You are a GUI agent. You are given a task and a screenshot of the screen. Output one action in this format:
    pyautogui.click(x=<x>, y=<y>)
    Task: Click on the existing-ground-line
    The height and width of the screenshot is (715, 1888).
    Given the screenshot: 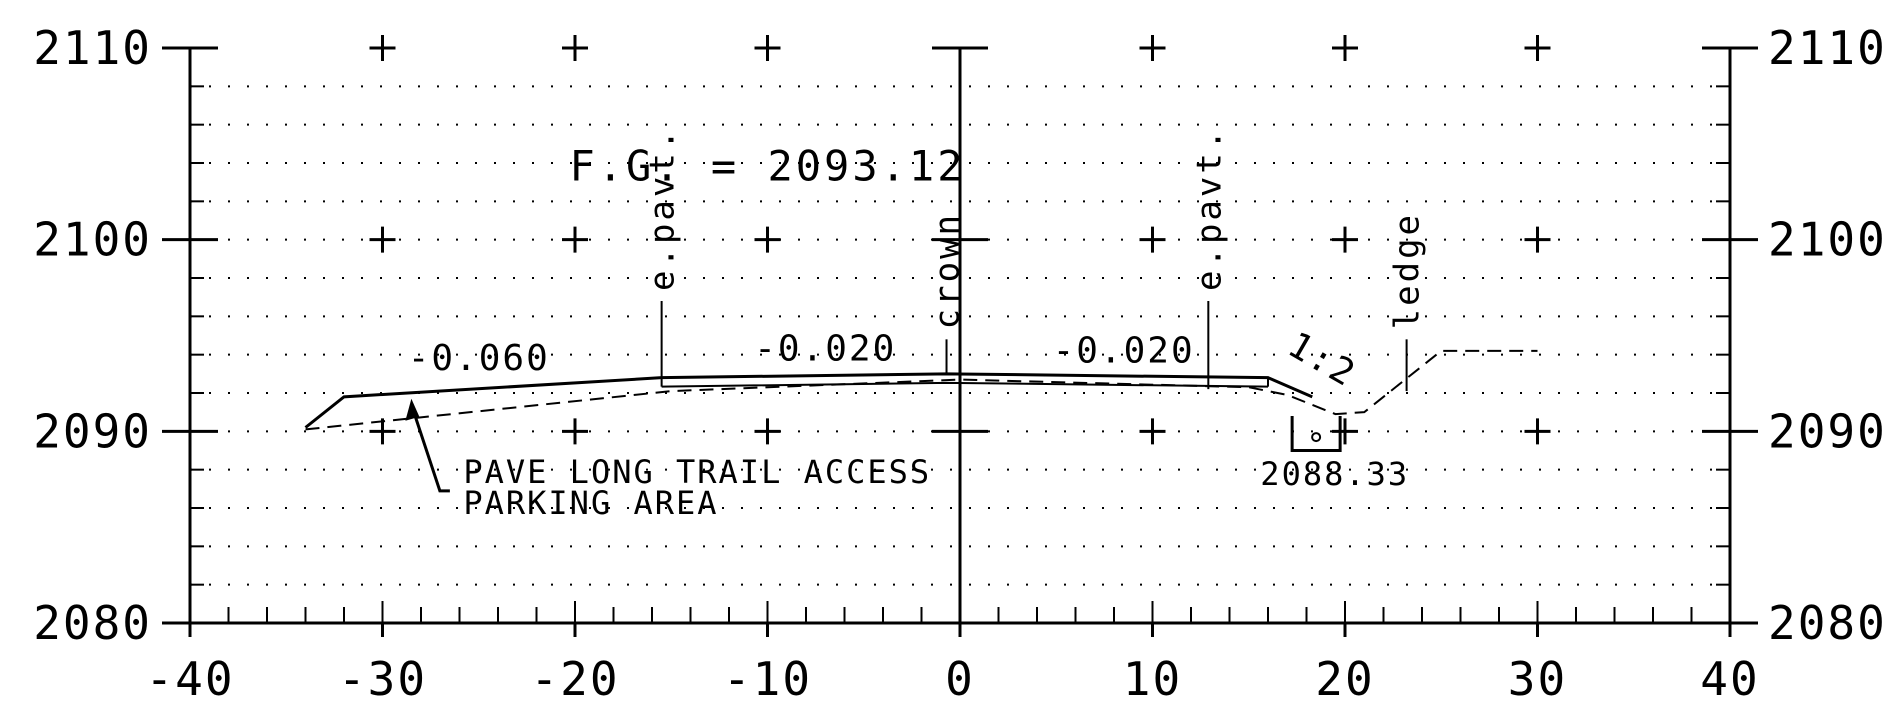 What is the action you would take?
    pyautogui.click(x=921, y=390)
    